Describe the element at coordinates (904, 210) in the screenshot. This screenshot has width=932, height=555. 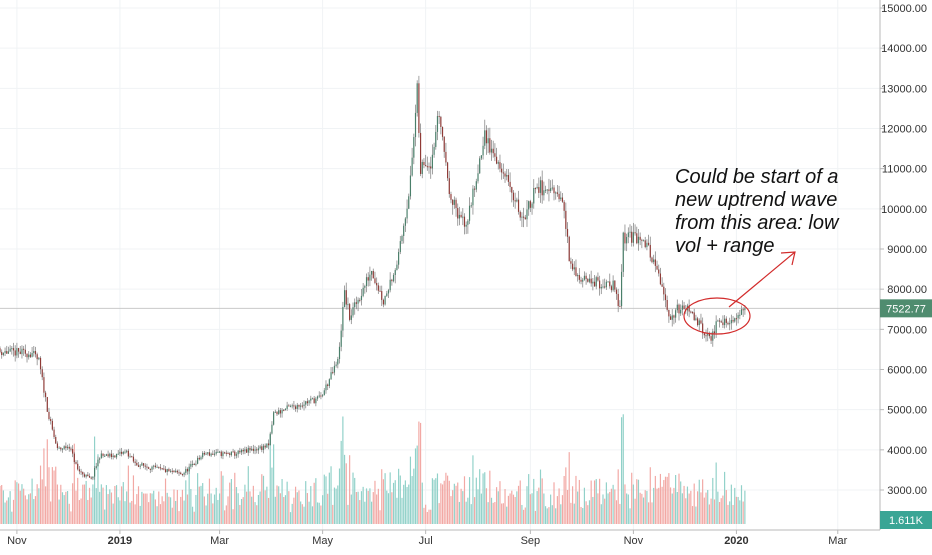
I see `y-tick-label: 10000.00` at that location.